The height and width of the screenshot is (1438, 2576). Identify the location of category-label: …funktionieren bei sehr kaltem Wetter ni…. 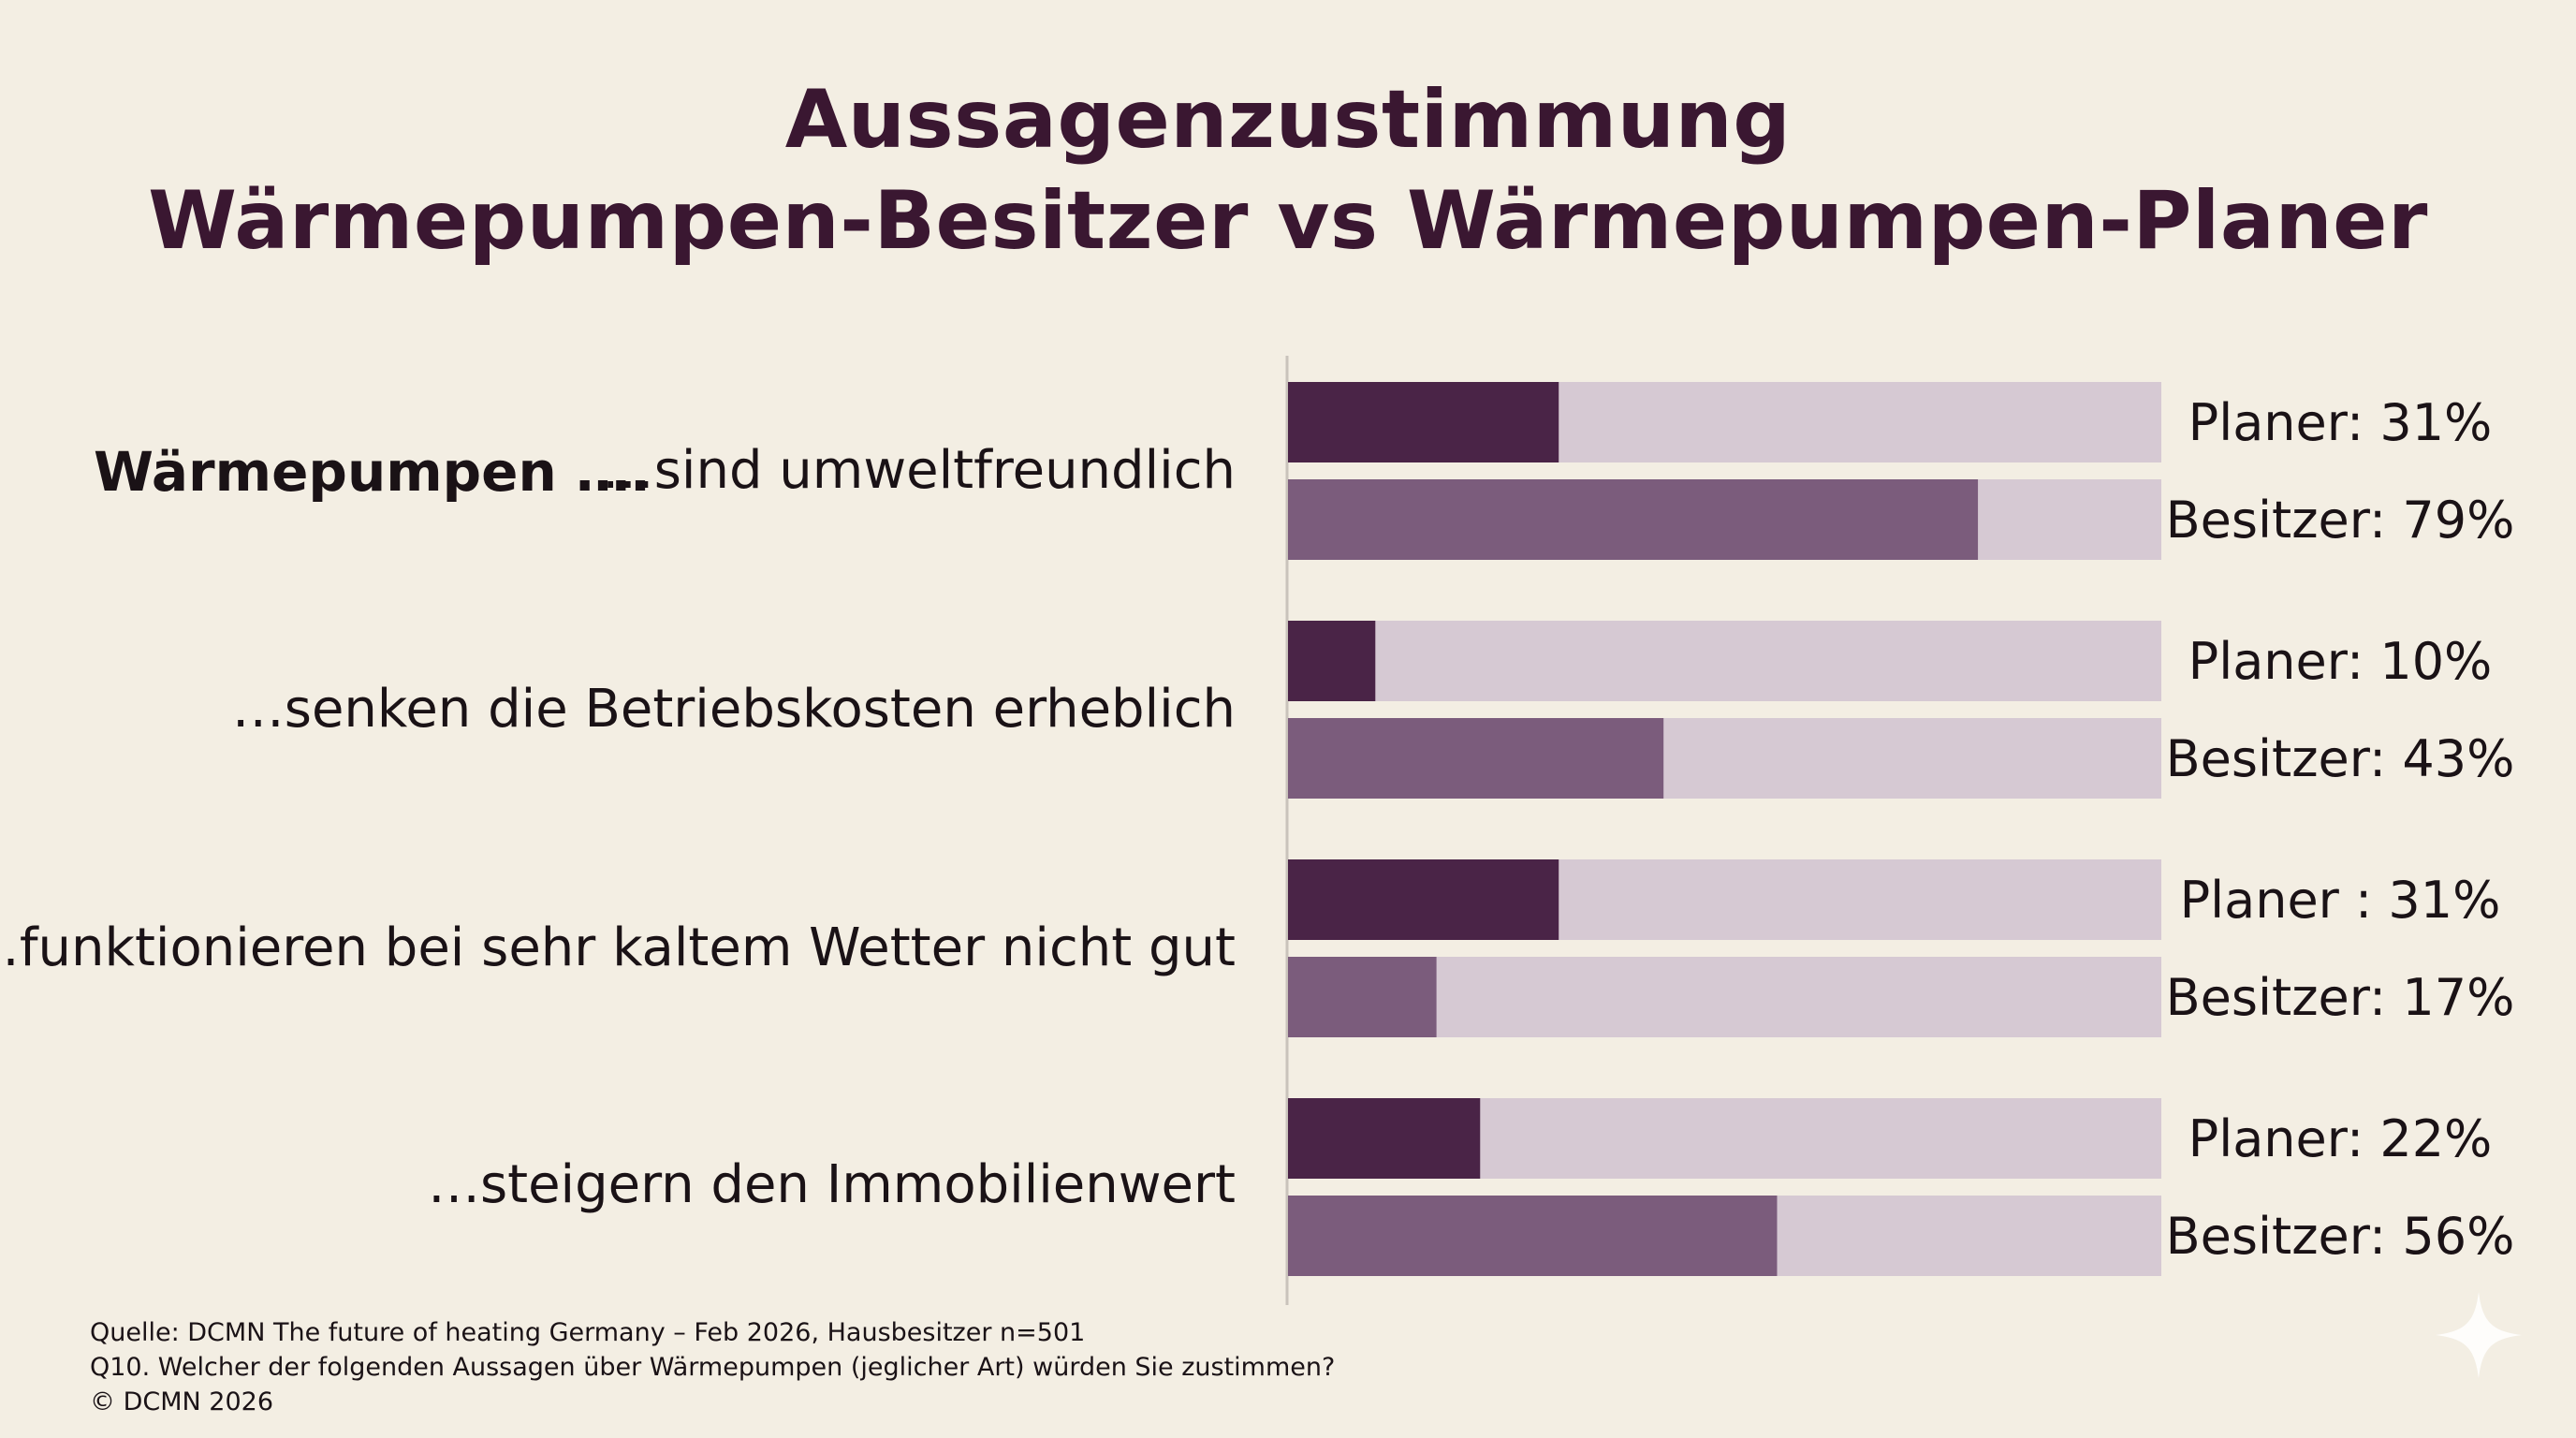
(618, 947).